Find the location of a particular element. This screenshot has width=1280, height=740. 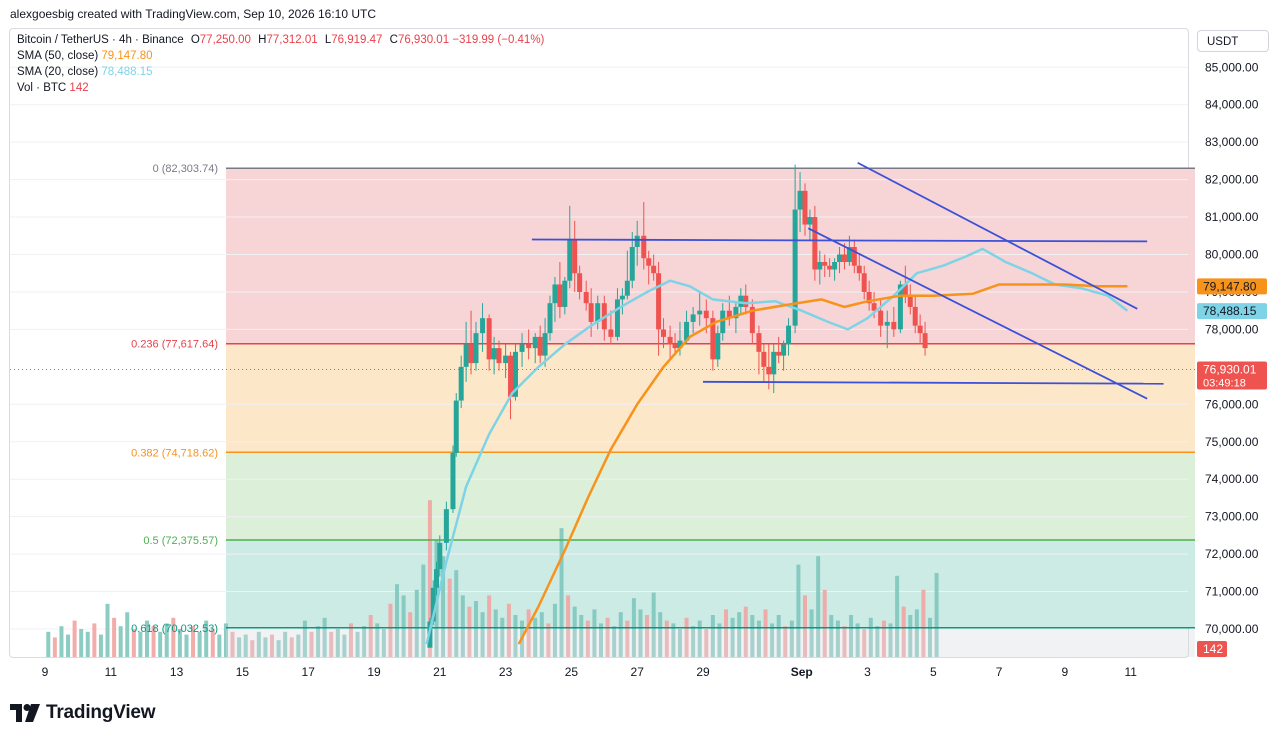

y-tick-label: 80,000.00 is located at coordinates (1232, 255).